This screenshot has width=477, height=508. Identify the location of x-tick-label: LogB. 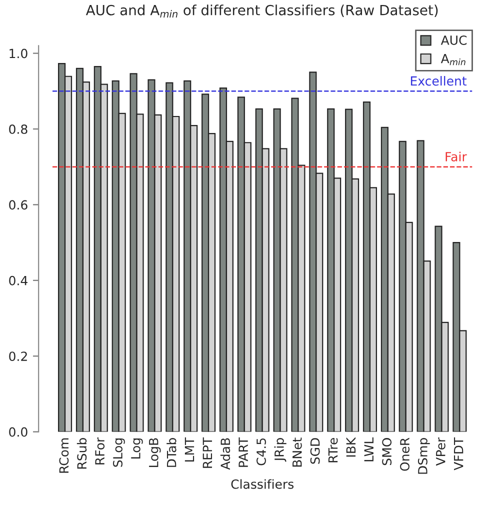
(155, 453).